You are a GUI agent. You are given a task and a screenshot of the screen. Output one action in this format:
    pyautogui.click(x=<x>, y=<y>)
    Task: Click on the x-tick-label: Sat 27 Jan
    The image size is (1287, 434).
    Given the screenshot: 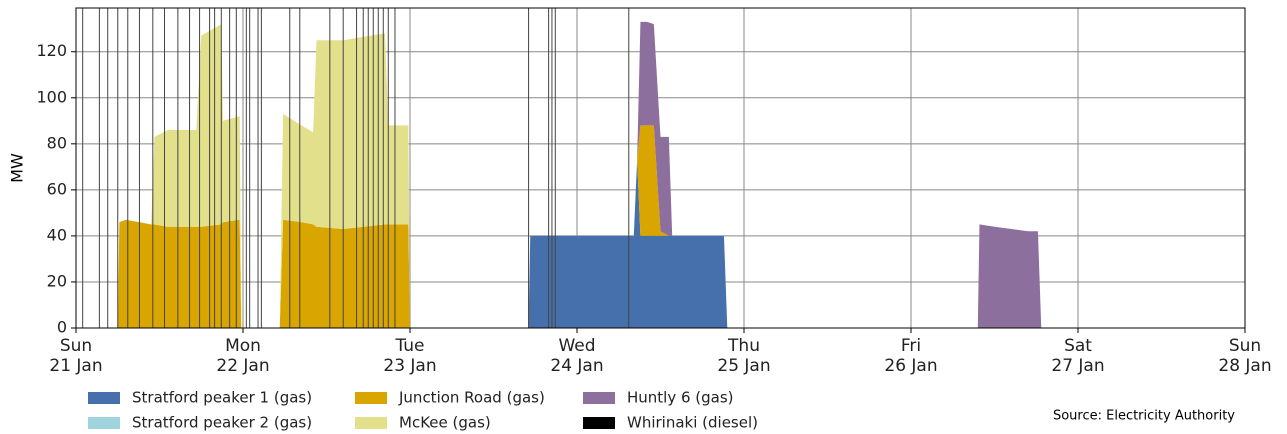 What is the action you would take?
    pyautogui.click(x=1078, y=356)
    